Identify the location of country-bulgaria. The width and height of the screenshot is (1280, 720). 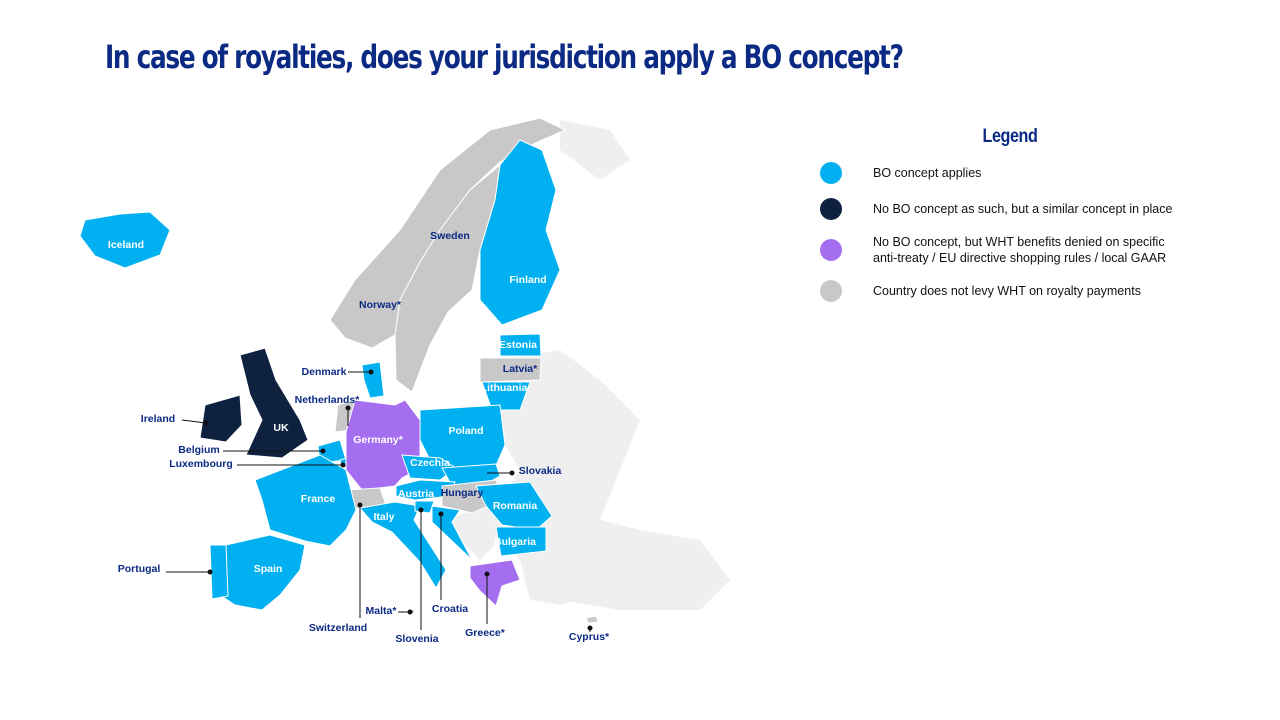
(521, 541).